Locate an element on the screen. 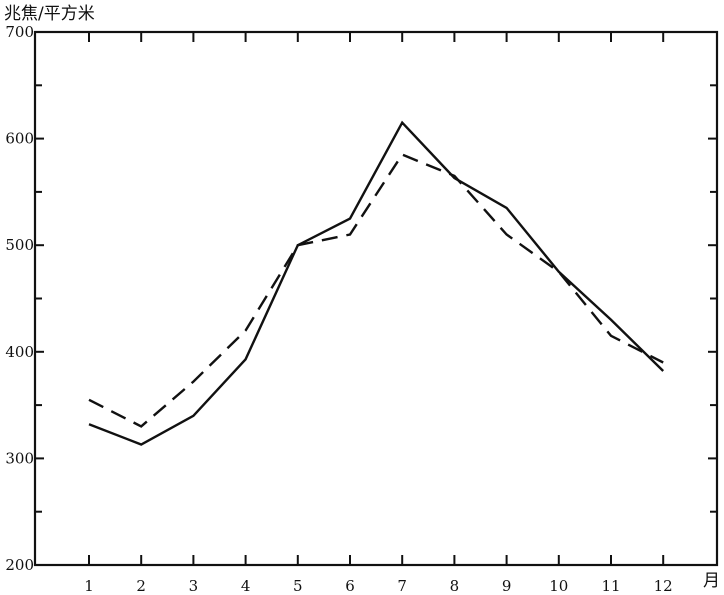 The width and height of the screenshot is (724, 595). x-tick-label: 4 is located at coordinates (246, 586).